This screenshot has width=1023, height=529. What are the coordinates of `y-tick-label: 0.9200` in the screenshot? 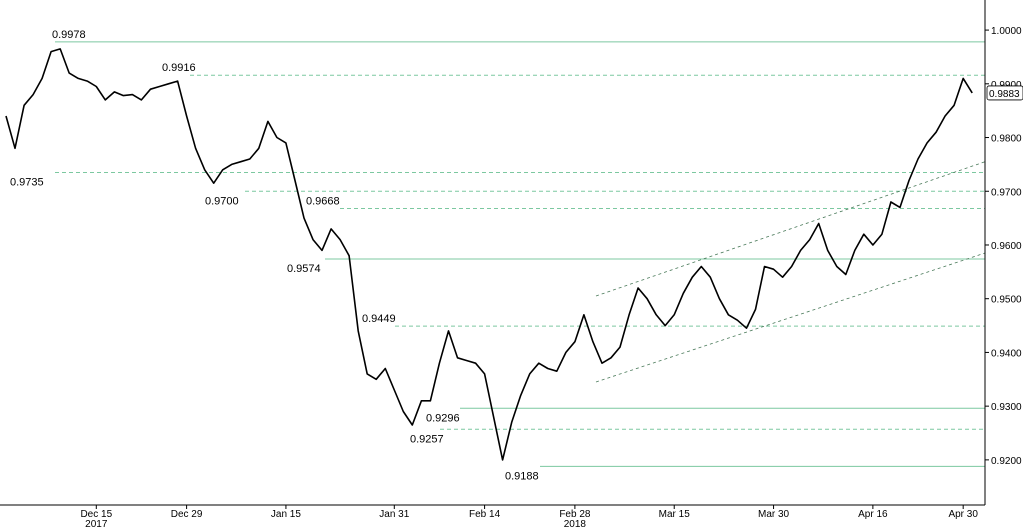 It's located at (1006, 461).